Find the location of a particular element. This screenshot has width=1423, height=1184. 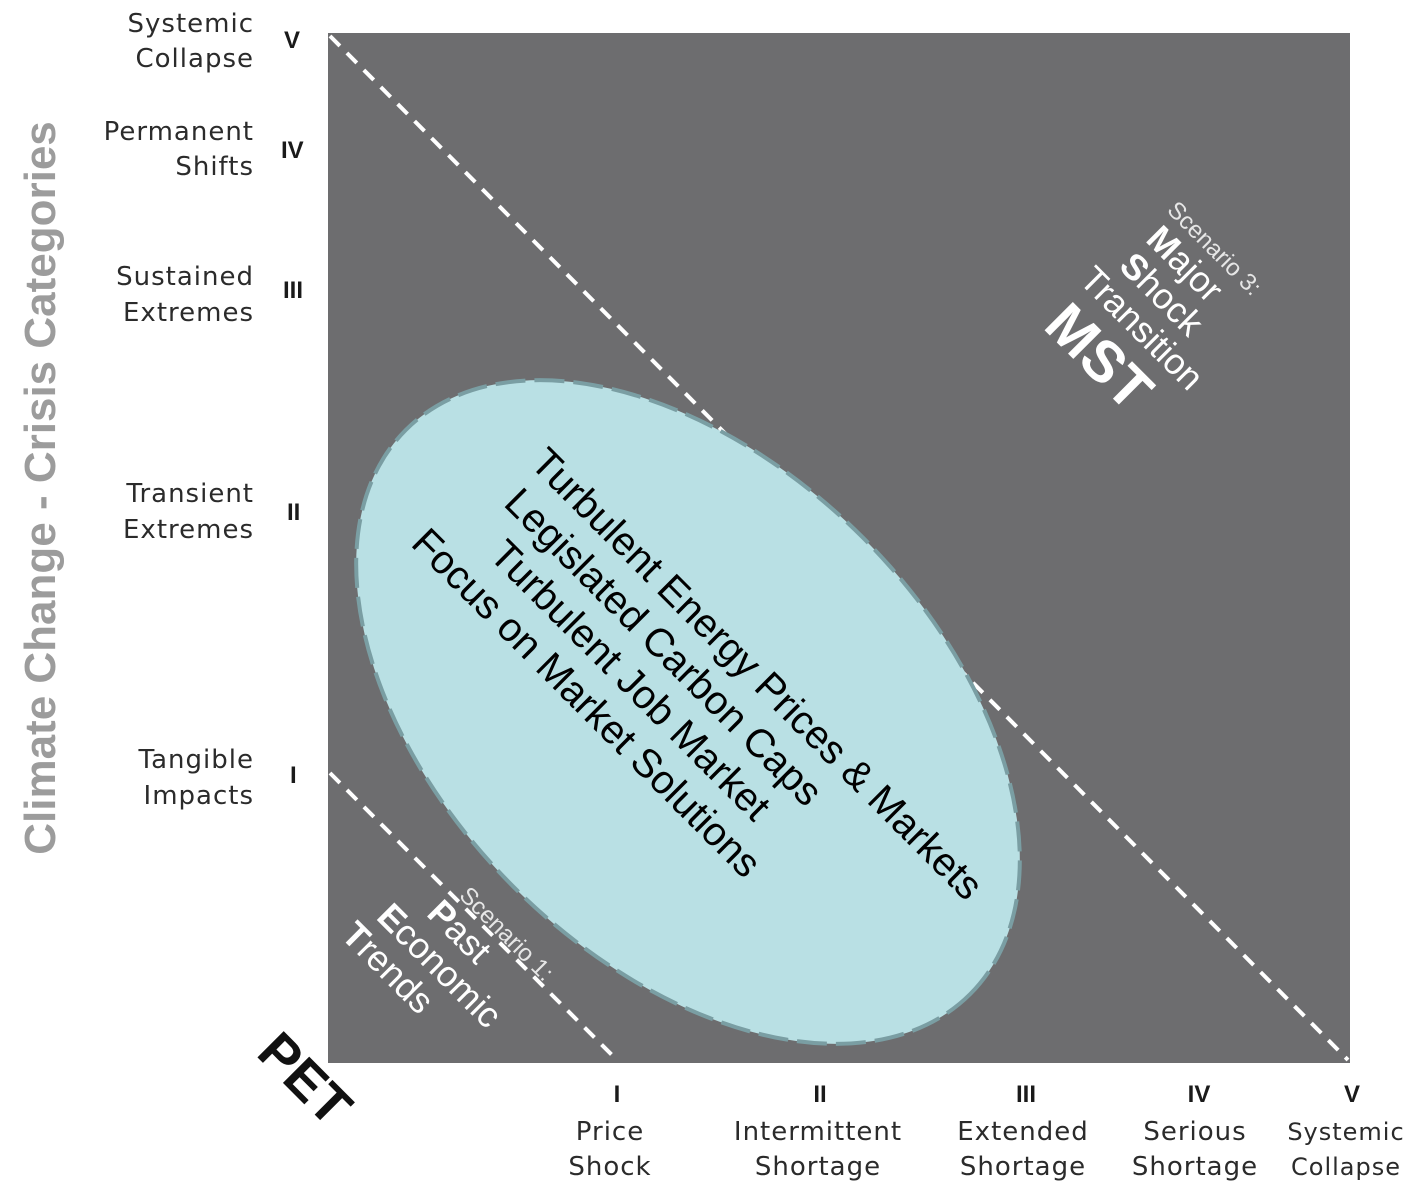

x-level-1-line1: Price is located at coordinates (610, 1132).